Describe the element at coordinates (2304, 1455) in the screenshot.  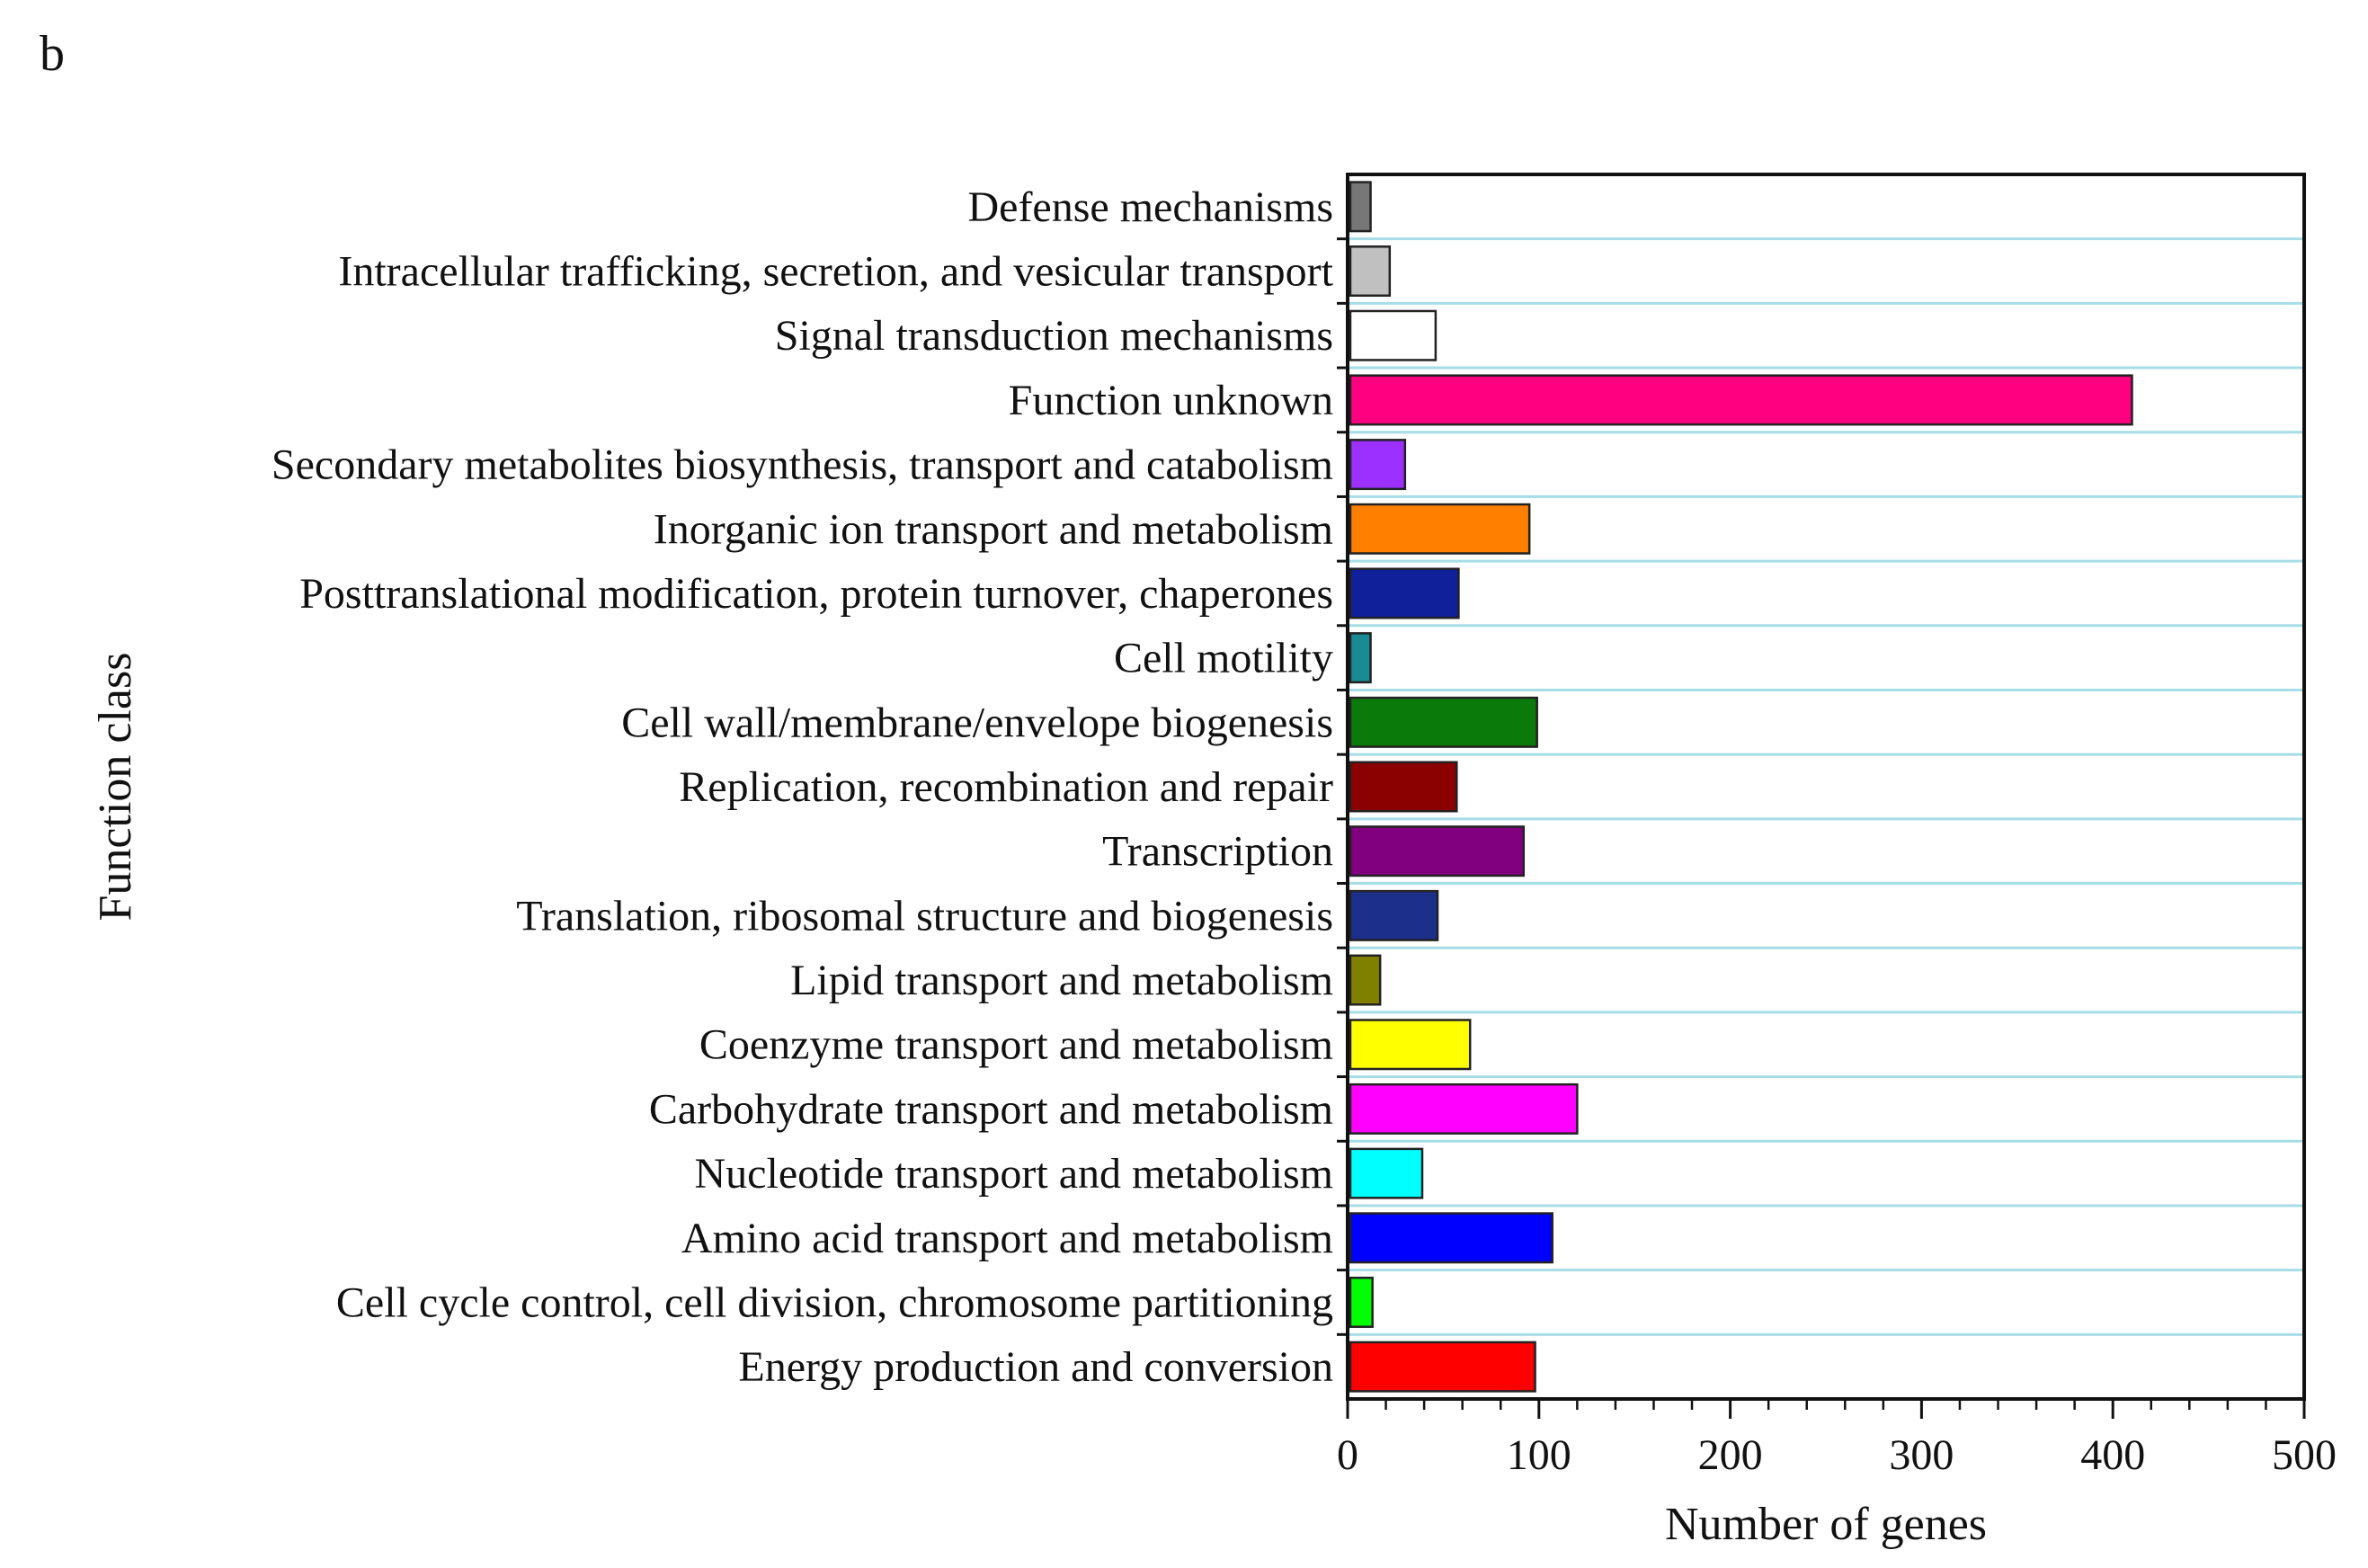
I see `x-tick-label: 500` at that location.